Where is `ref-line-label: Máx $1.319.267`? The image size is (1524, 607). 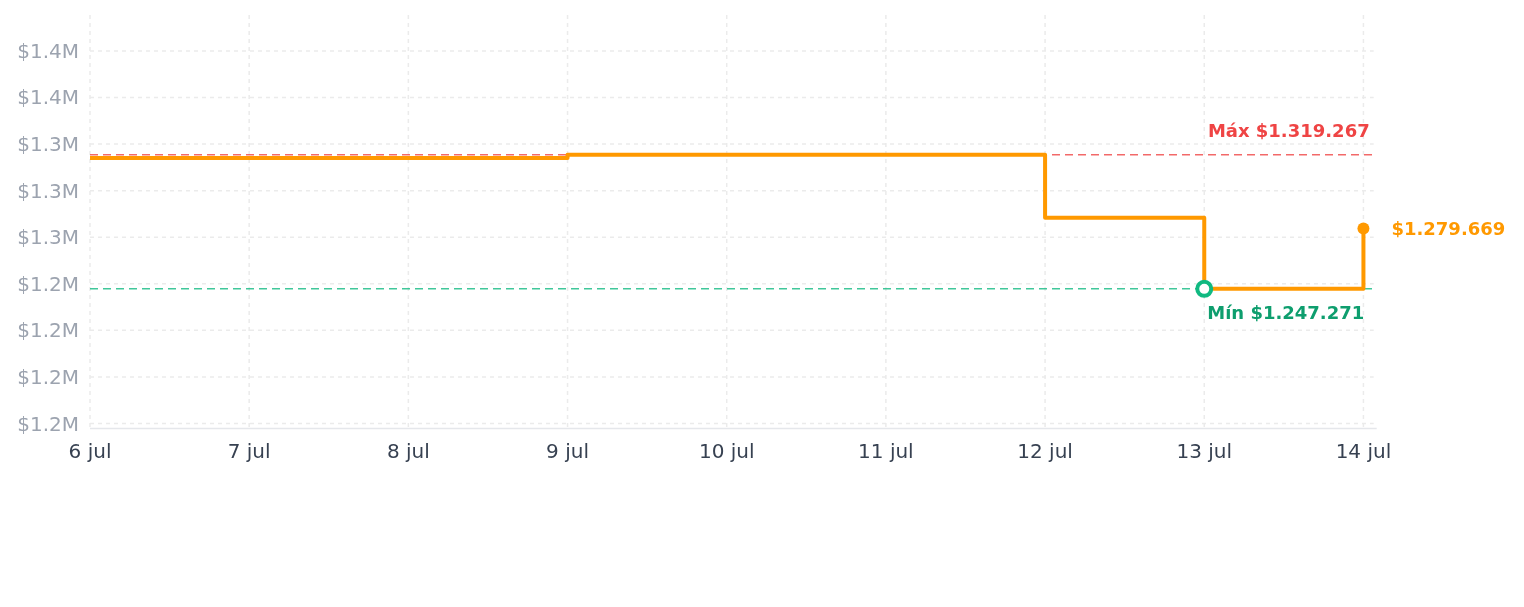 ref-line-label: Máx $1.319.267 is located at coordinates (1288, 130).